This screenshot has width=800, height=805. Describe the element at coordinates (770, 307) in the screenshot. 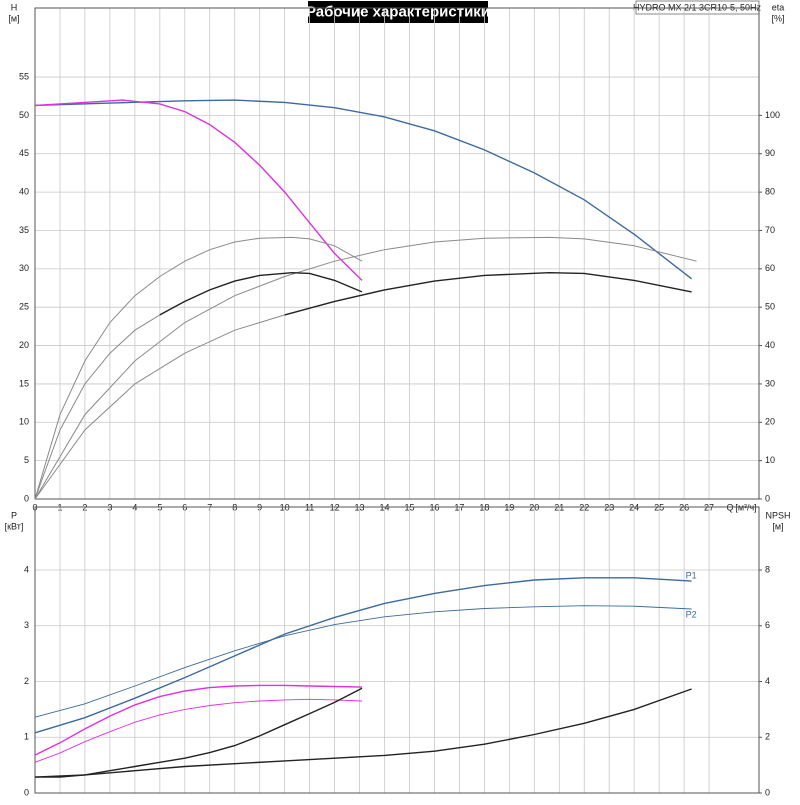

I see `y2-tick-label: 50` at that location.